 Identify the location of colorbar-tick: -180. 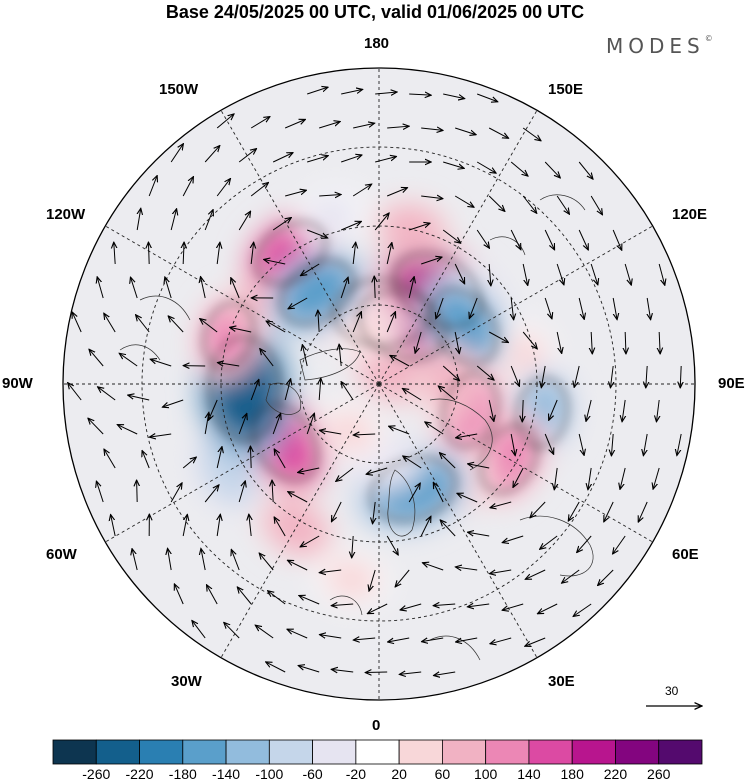
(182, 774).